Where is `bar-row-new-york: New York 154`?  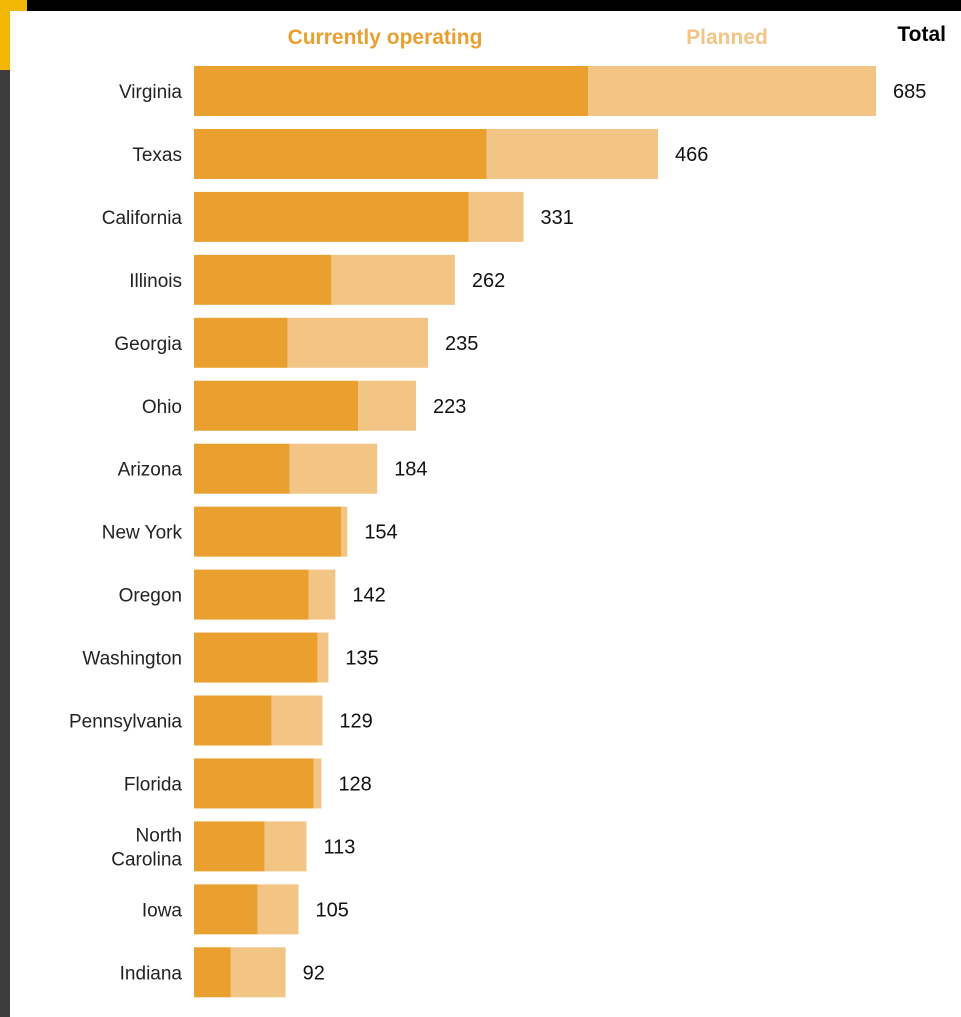
bar-row-new-york: New York 154 is located at coordinates (250, 531).